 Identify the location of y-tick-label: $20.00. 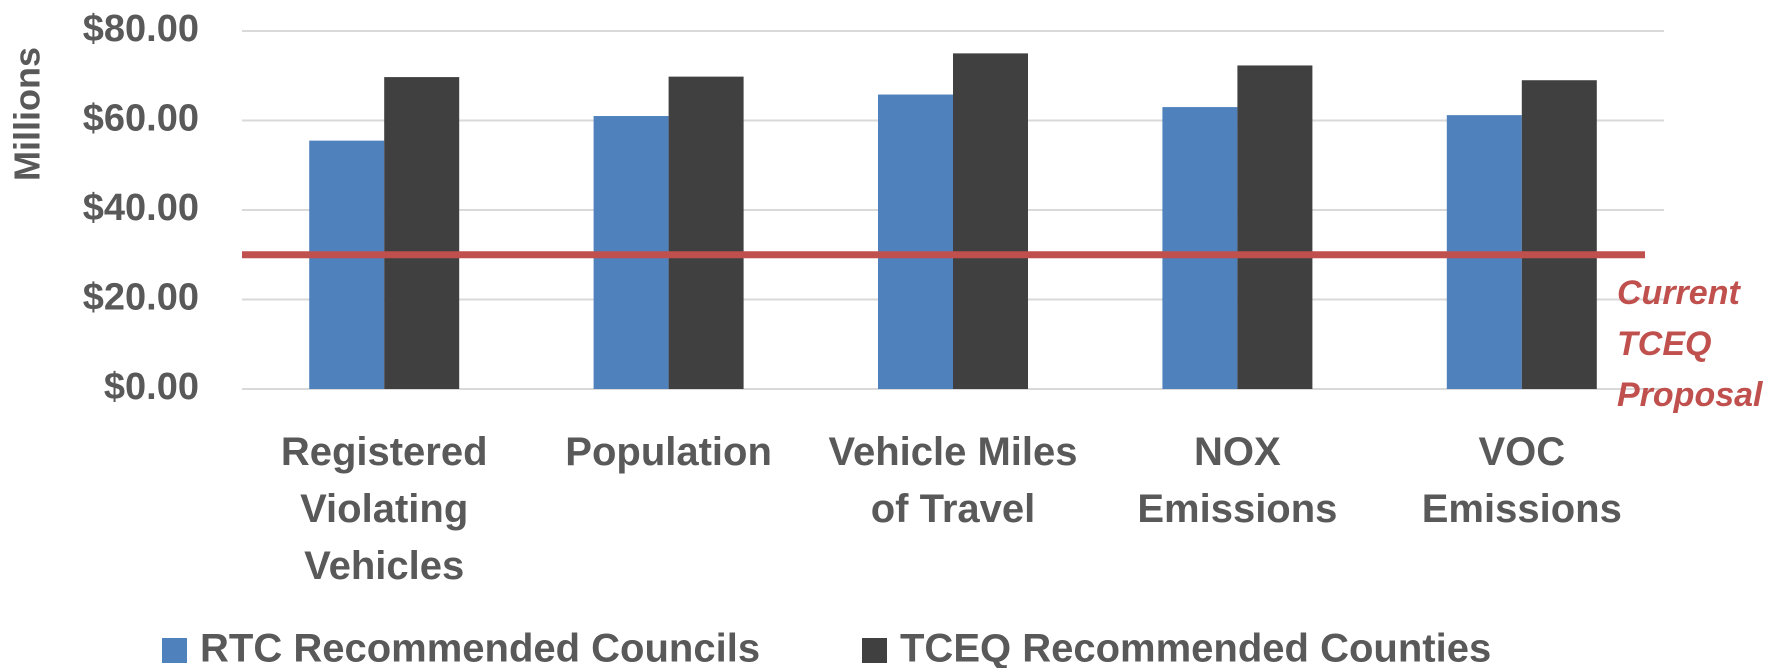
(141, 298).